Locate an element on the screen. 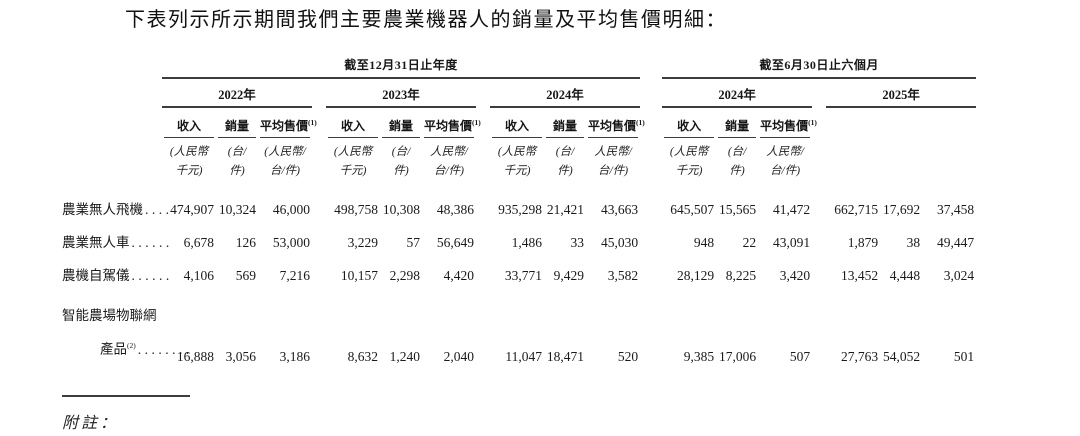 The width and height of the screenshot is (1080, 436). value-cell: 7,216 is located at coordinates (294, 275).